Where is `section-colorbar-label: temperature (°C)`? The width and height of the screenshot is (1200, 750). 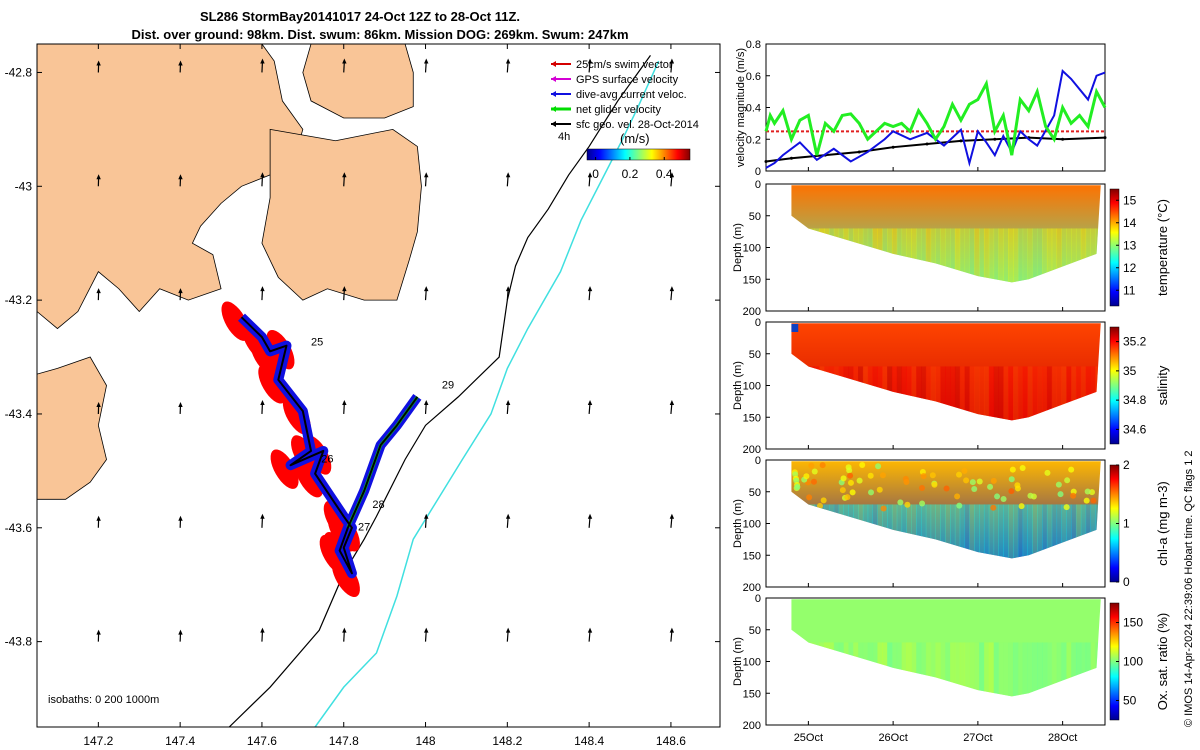
section-colorbar-label: temperature (°C) is located at coordinates (1162, 247).